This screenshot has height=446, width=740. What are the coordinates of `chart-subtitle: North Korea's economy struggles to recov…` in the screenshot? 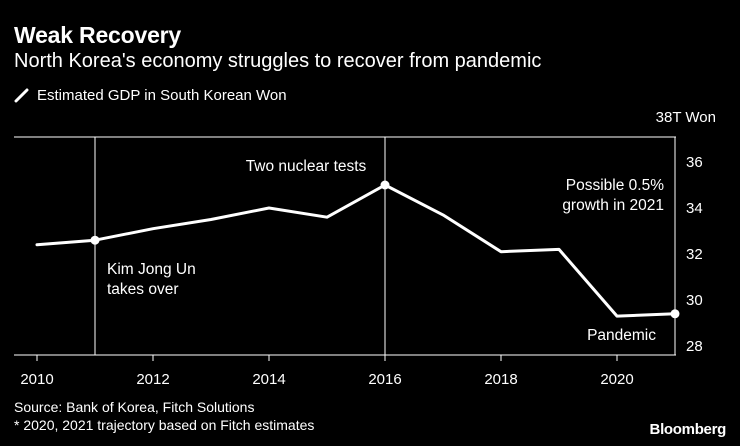 It's located at (278, 61).